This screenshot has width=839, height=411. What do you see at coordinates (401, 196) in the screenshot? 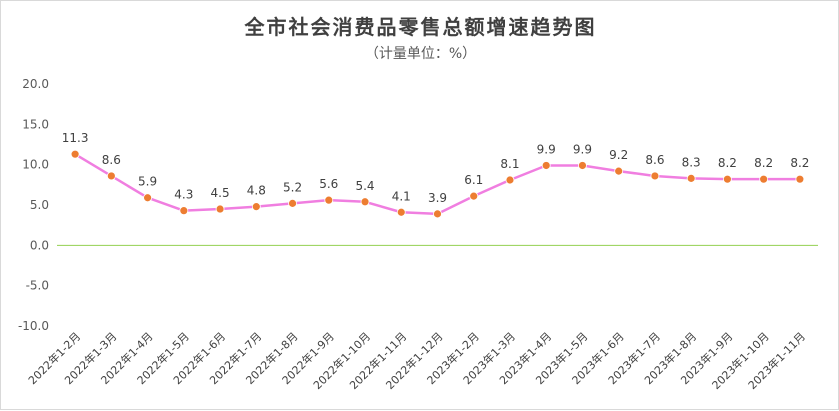
I see `data-label: 4.1` at bounding box center [401, 196].